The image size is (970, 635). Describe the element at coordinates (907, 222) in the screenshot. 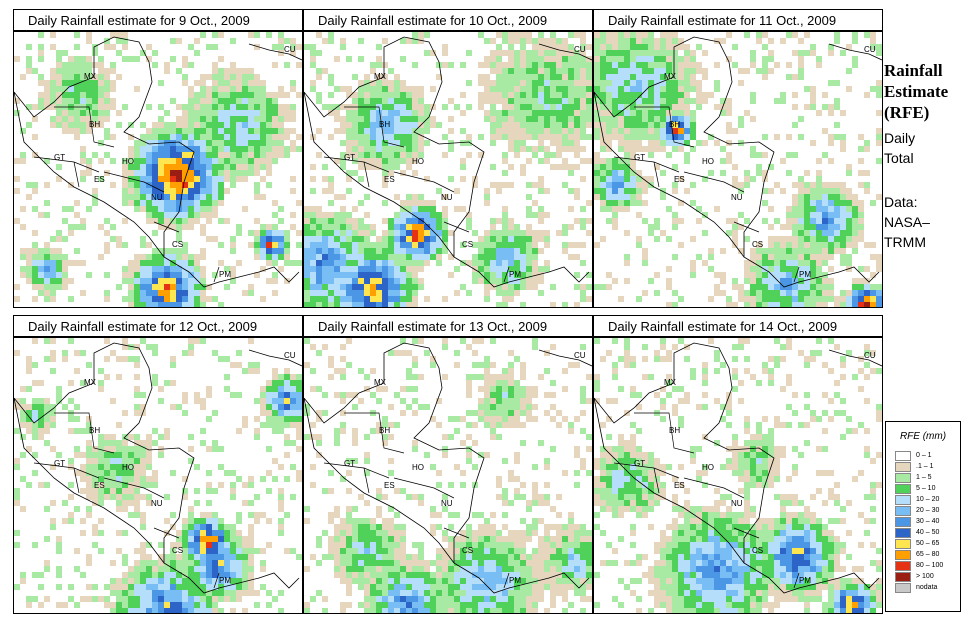

I see `data-source-line: NASA–` at that location.